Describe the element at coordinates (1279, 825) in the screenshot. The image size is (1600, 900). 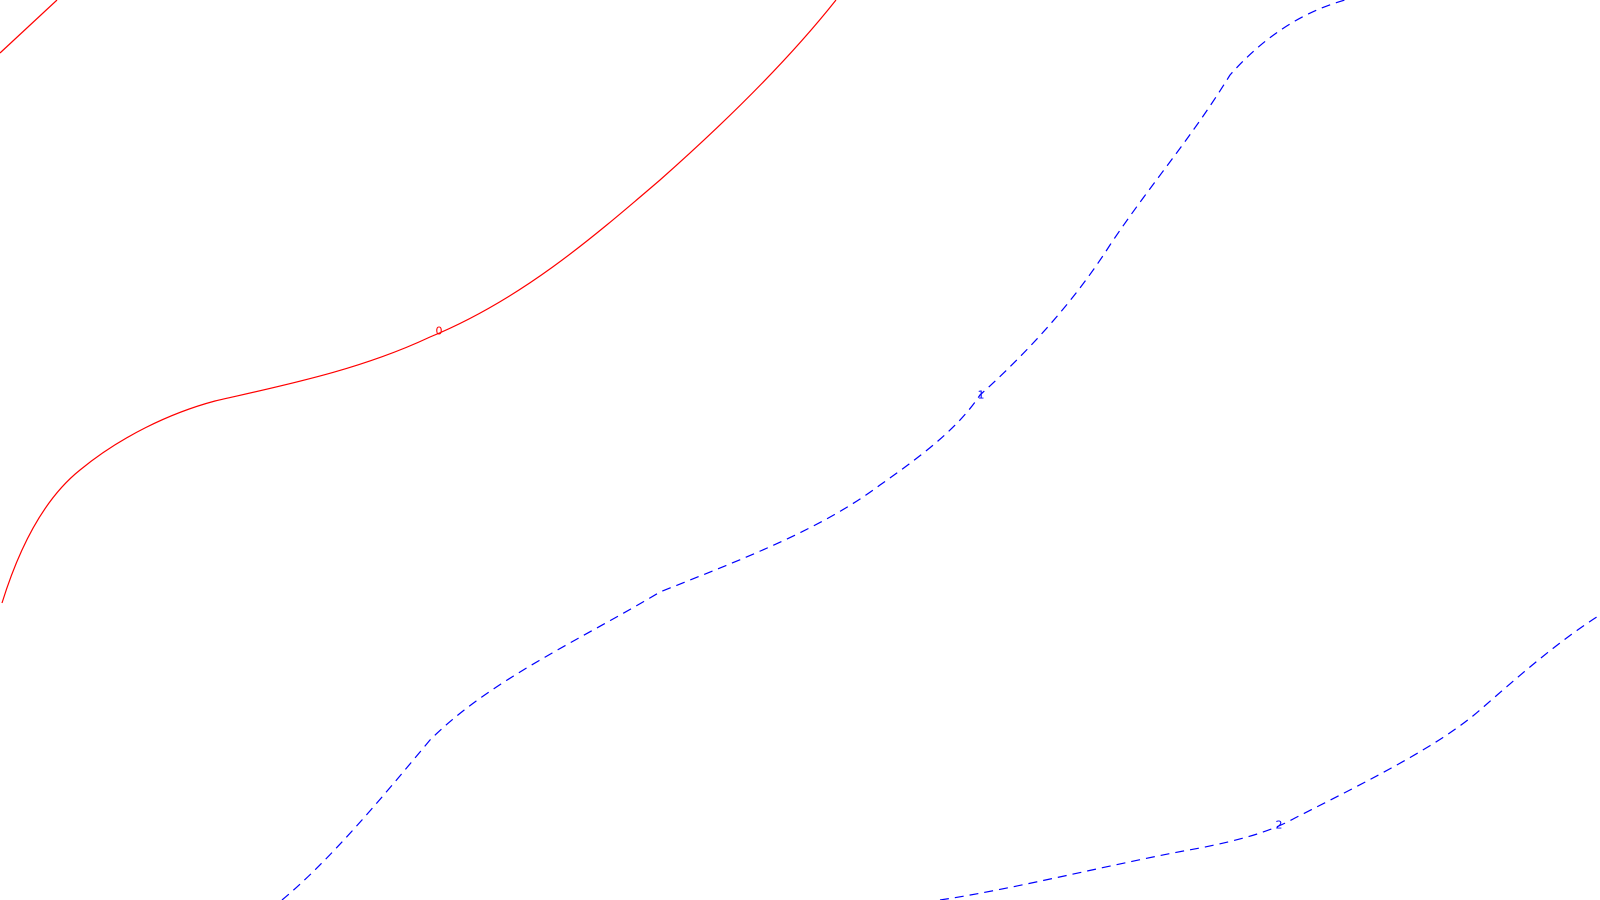
I see `contour-2-label: 2` at that location.